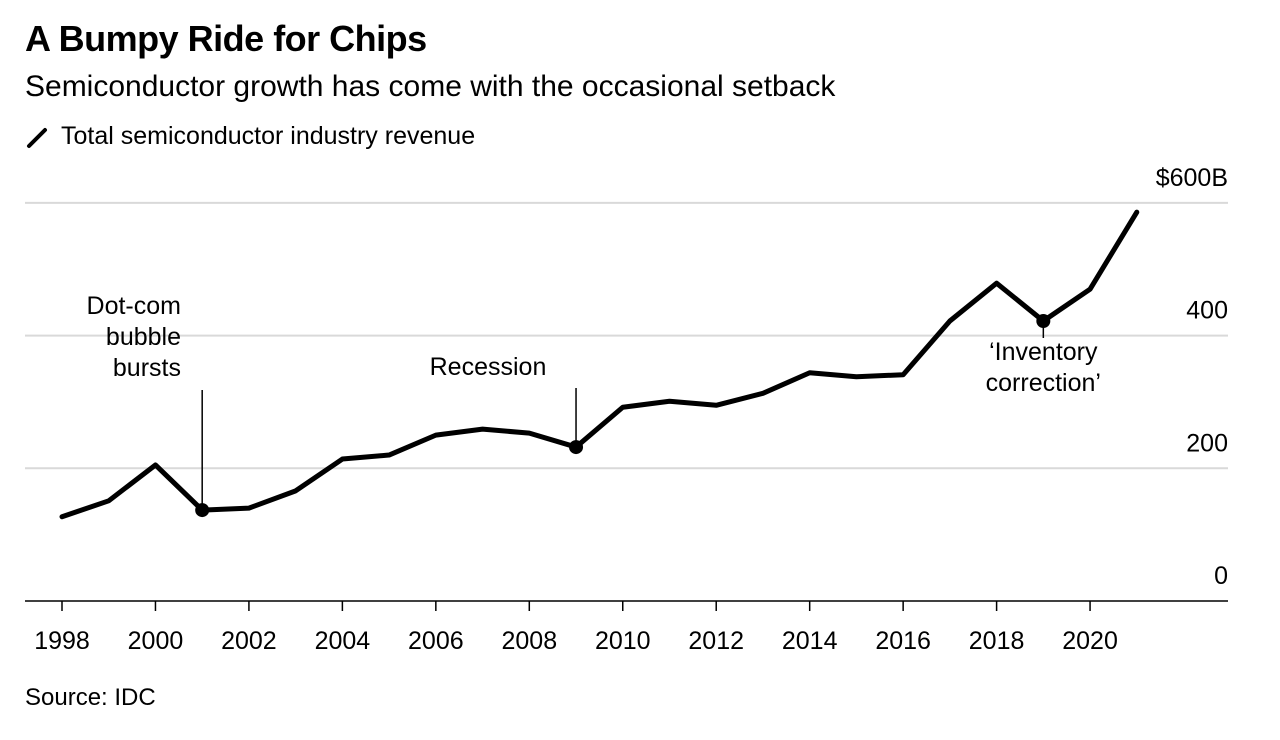  What do you see at coordinates (1043, 352) in the screenshot?
I see `annotation-inventory-text: ‘Inventory` at bounding box center [1043, 352].